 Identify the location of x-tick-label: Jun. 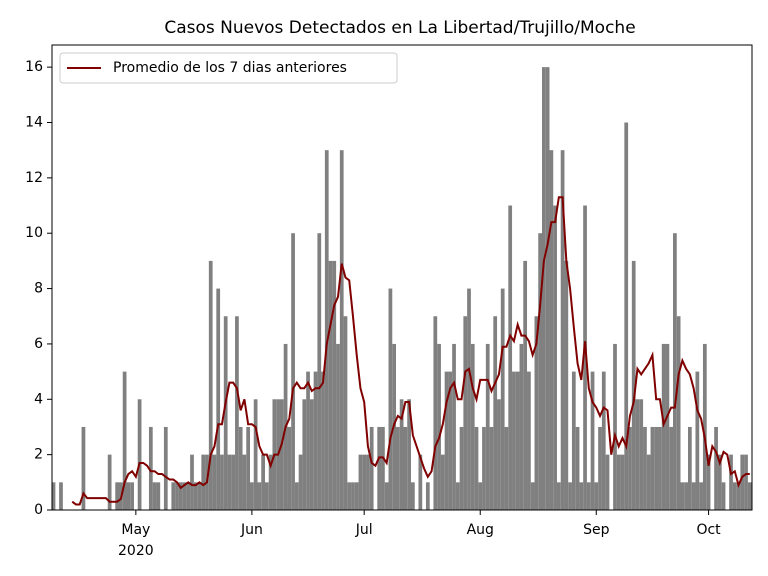
(251, 530).